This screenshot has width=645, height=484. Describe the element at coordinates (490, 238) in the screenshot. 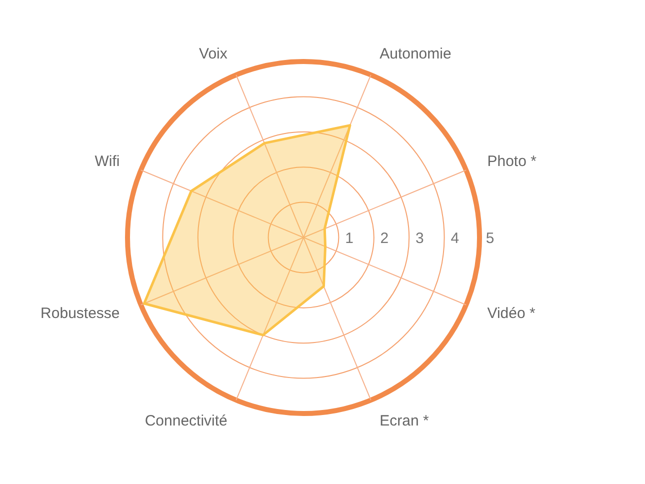

I see `y-tick-label: 5` at that location.